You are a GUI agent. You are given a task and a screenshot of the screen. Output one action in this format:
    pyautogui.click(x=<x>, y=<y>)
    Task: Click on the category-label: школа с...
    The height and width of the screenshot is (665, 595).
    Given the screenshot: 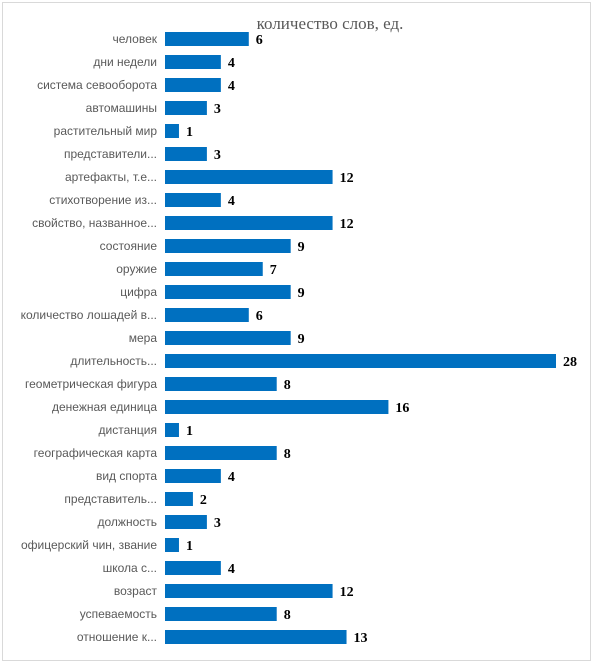 What is the action you would take?
    pyautogui.click(x=130, y=568)
    